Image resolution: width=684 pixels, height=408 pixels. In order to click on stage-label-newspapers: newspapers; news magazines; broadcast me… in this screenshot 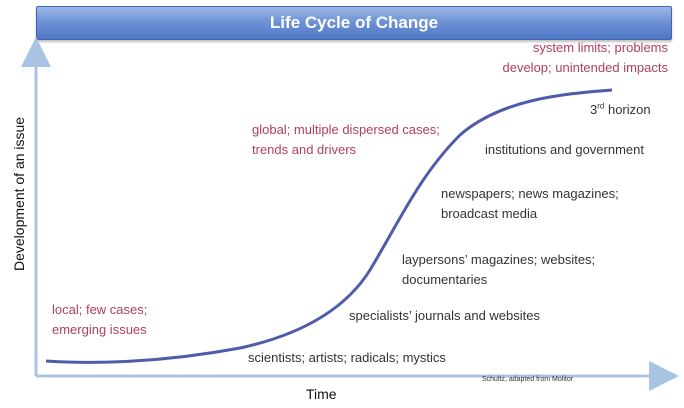, I will do `click(530, 203)`.